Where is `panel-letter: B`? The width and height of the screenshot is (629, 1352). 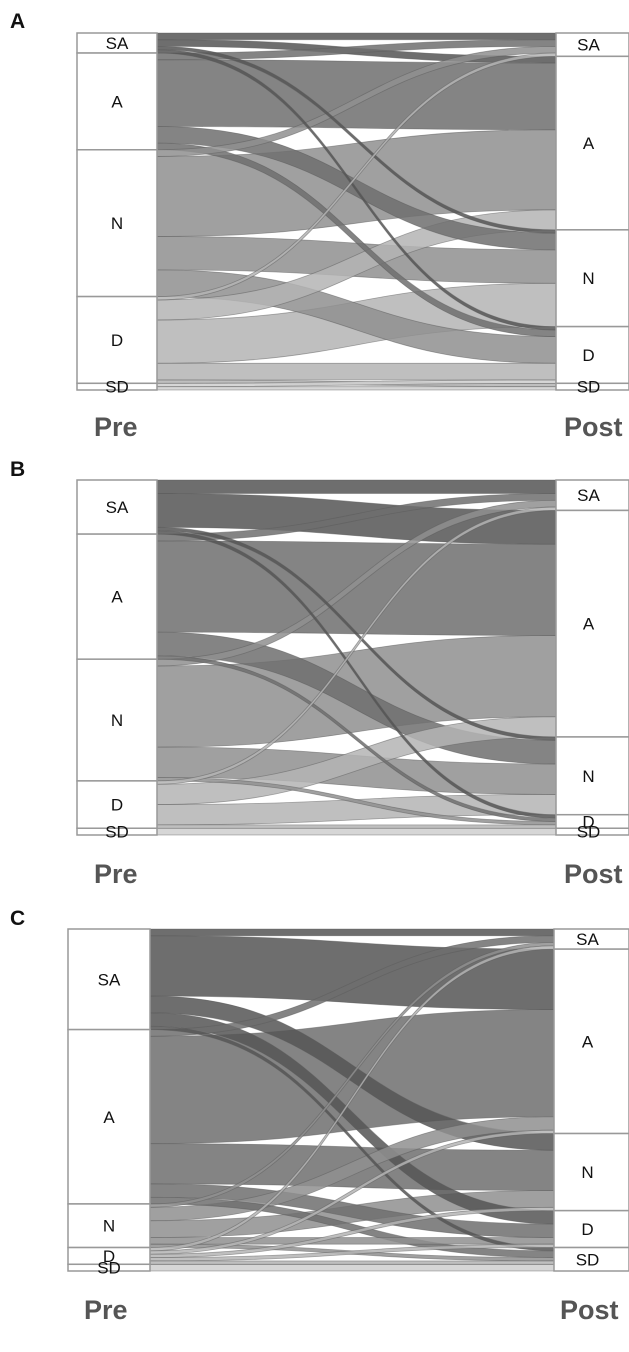
panel-letter: B is located at coordinates (18, 469).